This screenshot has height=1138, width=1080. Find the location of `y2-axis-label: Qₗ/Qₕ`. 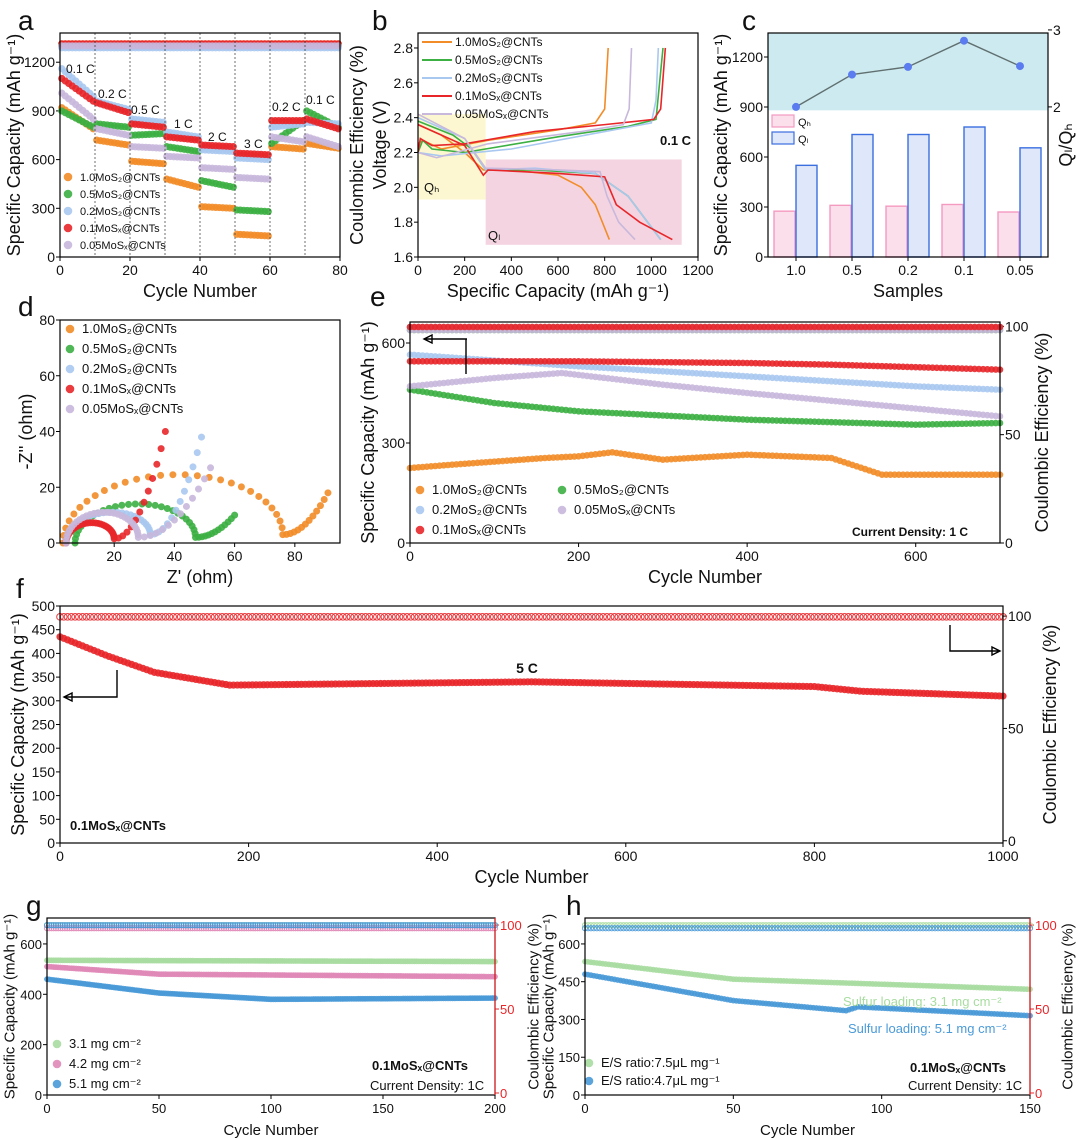

y2-axis-label: Qₗ/Qₕ is located at coordinates (1066, 144).